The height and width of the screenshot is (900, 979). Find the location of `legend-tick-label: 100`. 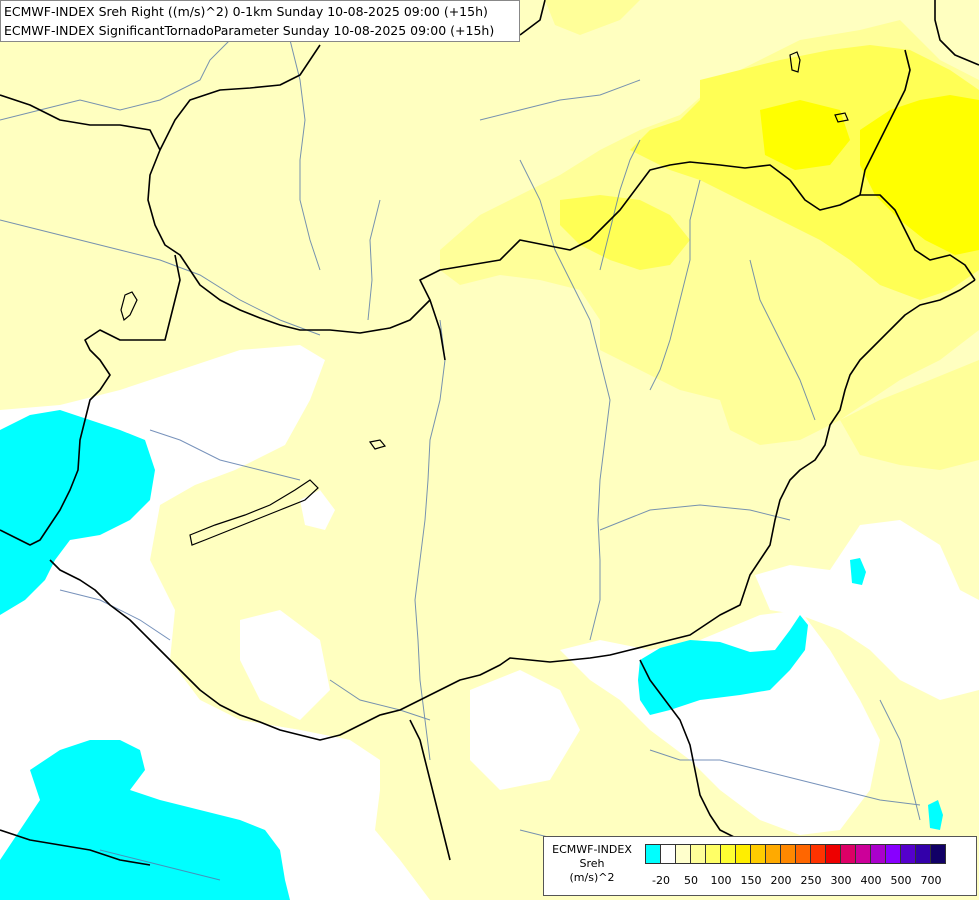

legend-tick-label: 100 is located at coordinates (721, 880).